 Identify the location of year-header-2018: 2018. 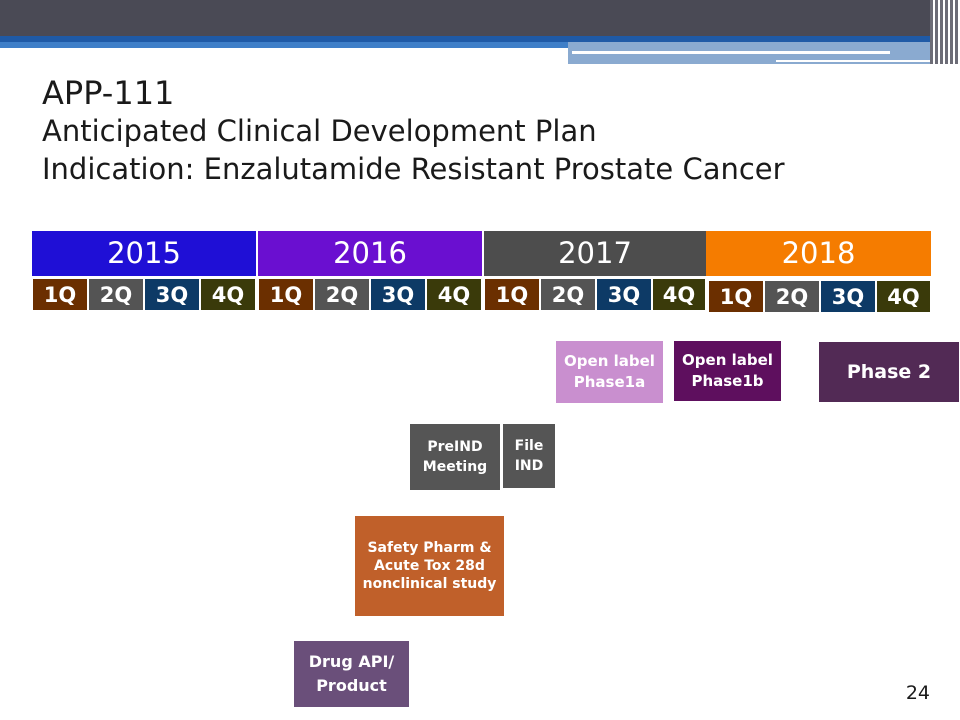
(818, 253).